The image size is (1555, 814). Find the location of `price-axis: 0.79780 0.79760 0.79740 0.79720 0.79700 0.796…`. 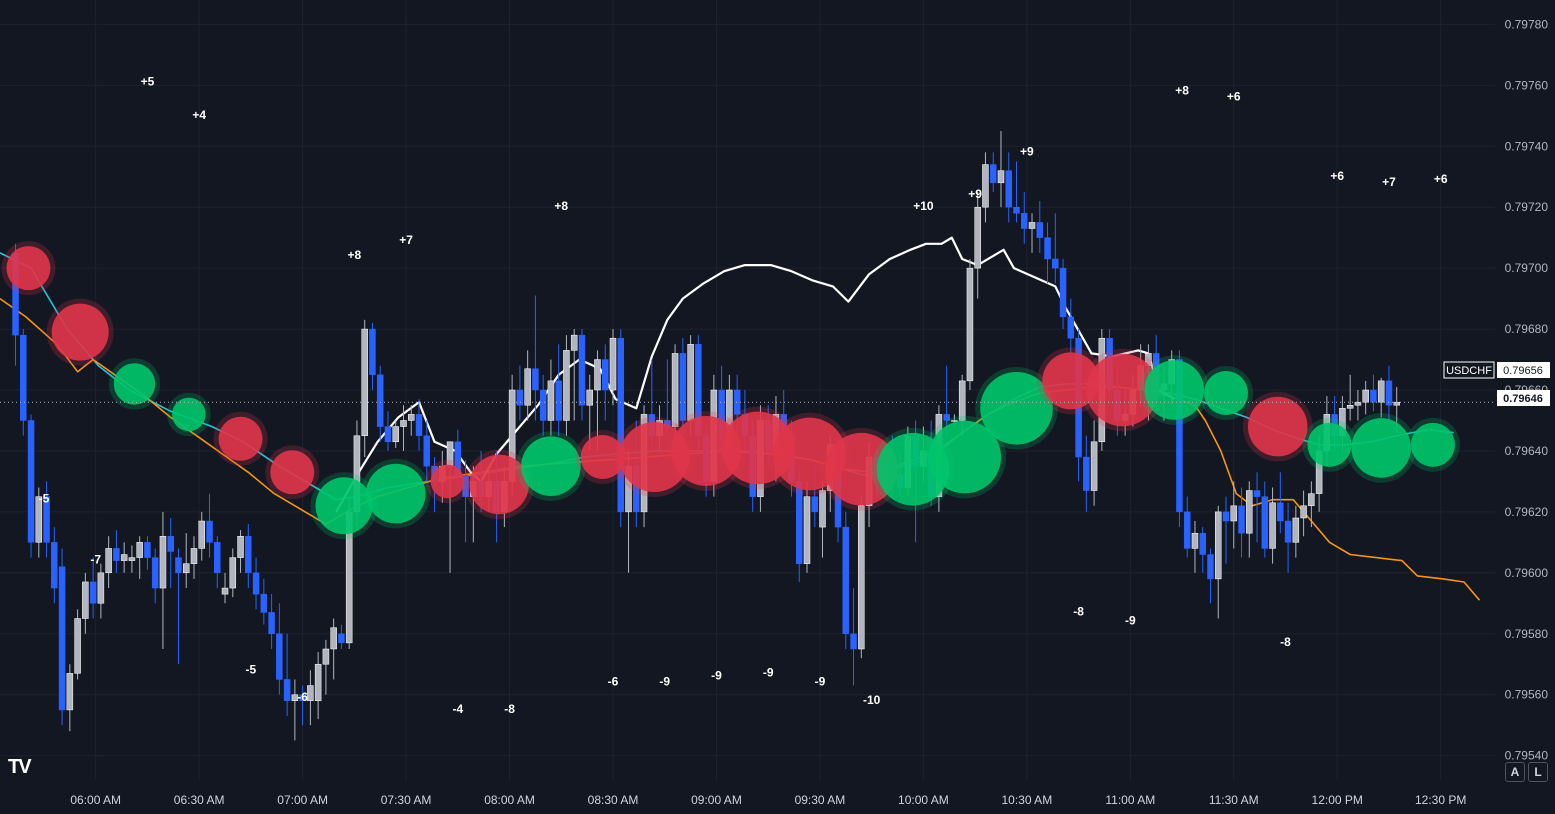

price-axis: 0.79780 0.79760 0.79740 0.79720 0.79700 0.796… is located at coordinates (1527, 389).